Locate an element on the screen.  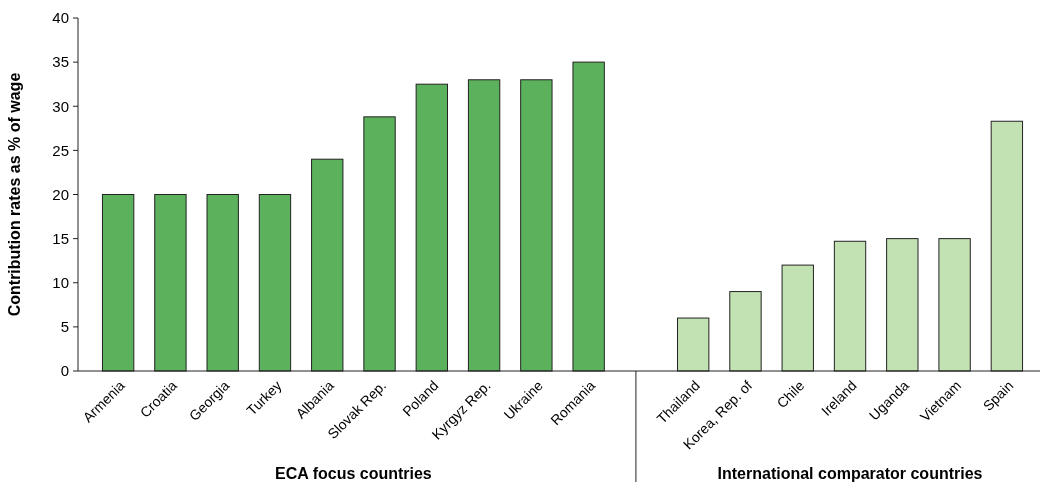
text: International comparator countries is located at coordinates (850, 473).